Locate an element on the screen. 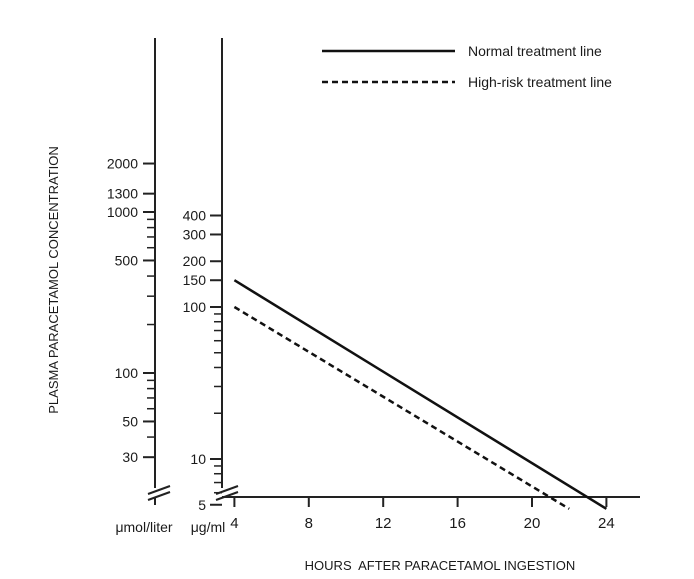 The width and height of the screenshot is (694, 579). ugml-tick-label: 10 is located at coordinates (198, 459).